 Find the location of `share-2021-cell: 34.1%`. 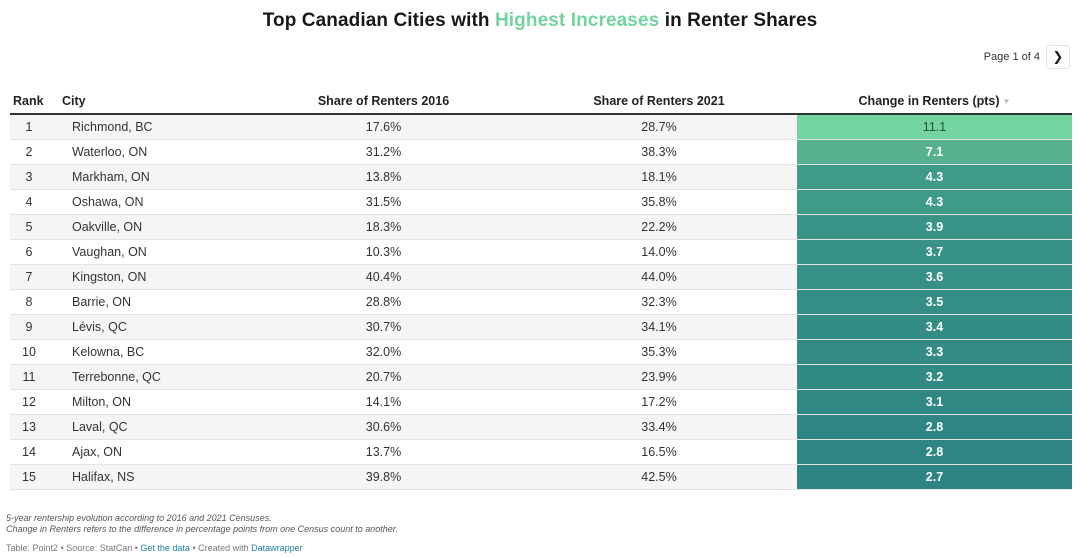

share-2021-cell: 34.1% is located at coordinates (659, 327).